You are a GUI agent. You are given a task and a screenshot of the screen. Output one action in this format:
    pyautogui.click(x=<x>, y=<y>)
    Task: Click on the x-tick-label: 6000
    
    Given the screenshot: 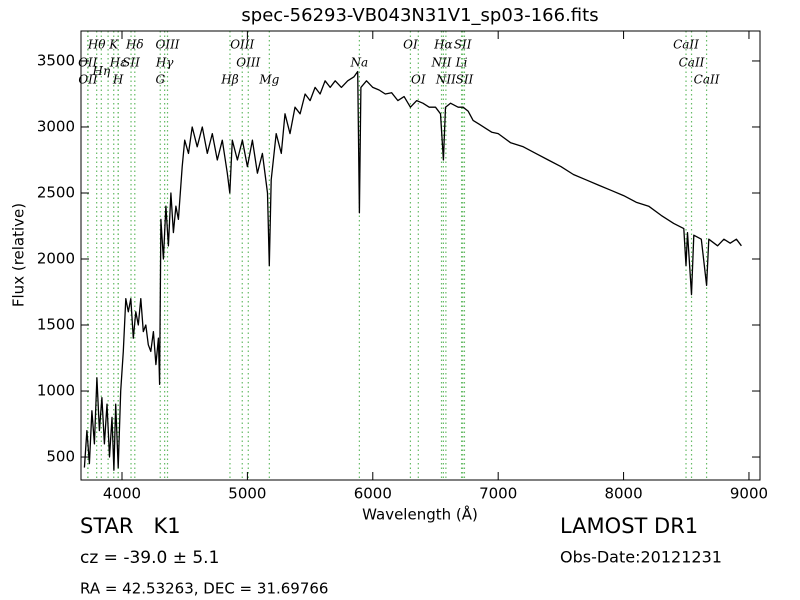 What is the action you would take?
    pyautogui.click(x=373, y=494)
    